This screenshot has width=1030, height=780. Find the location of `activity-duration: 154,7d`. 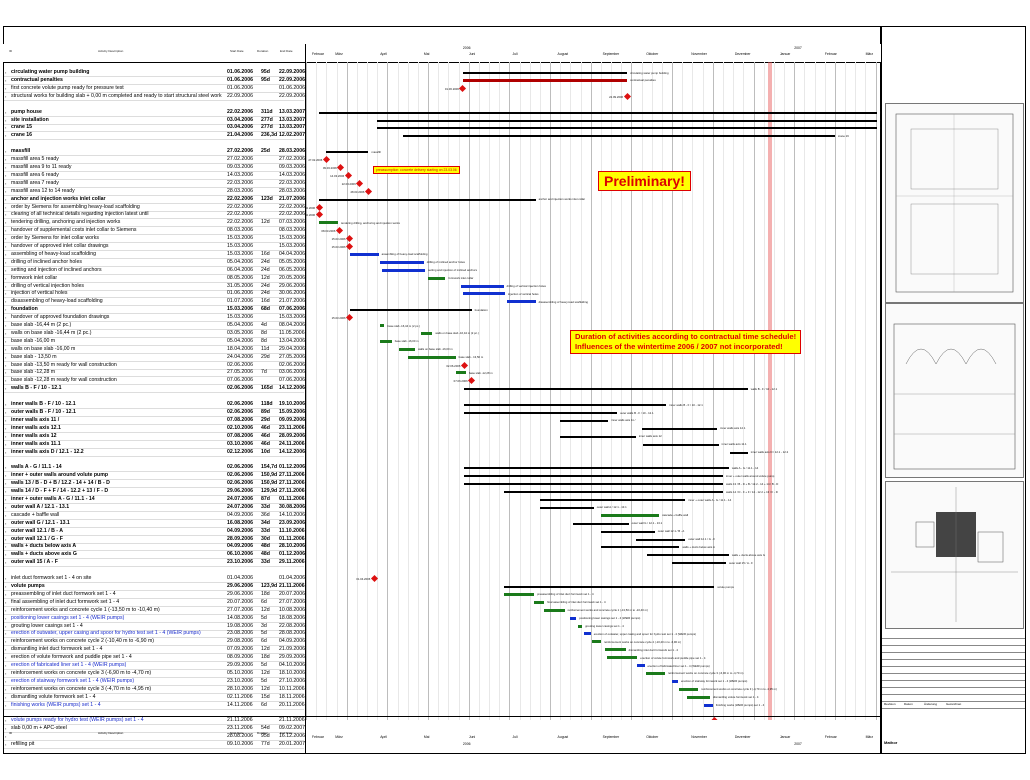

activity-duration: 154,7d is located at coordinates (269, 467).